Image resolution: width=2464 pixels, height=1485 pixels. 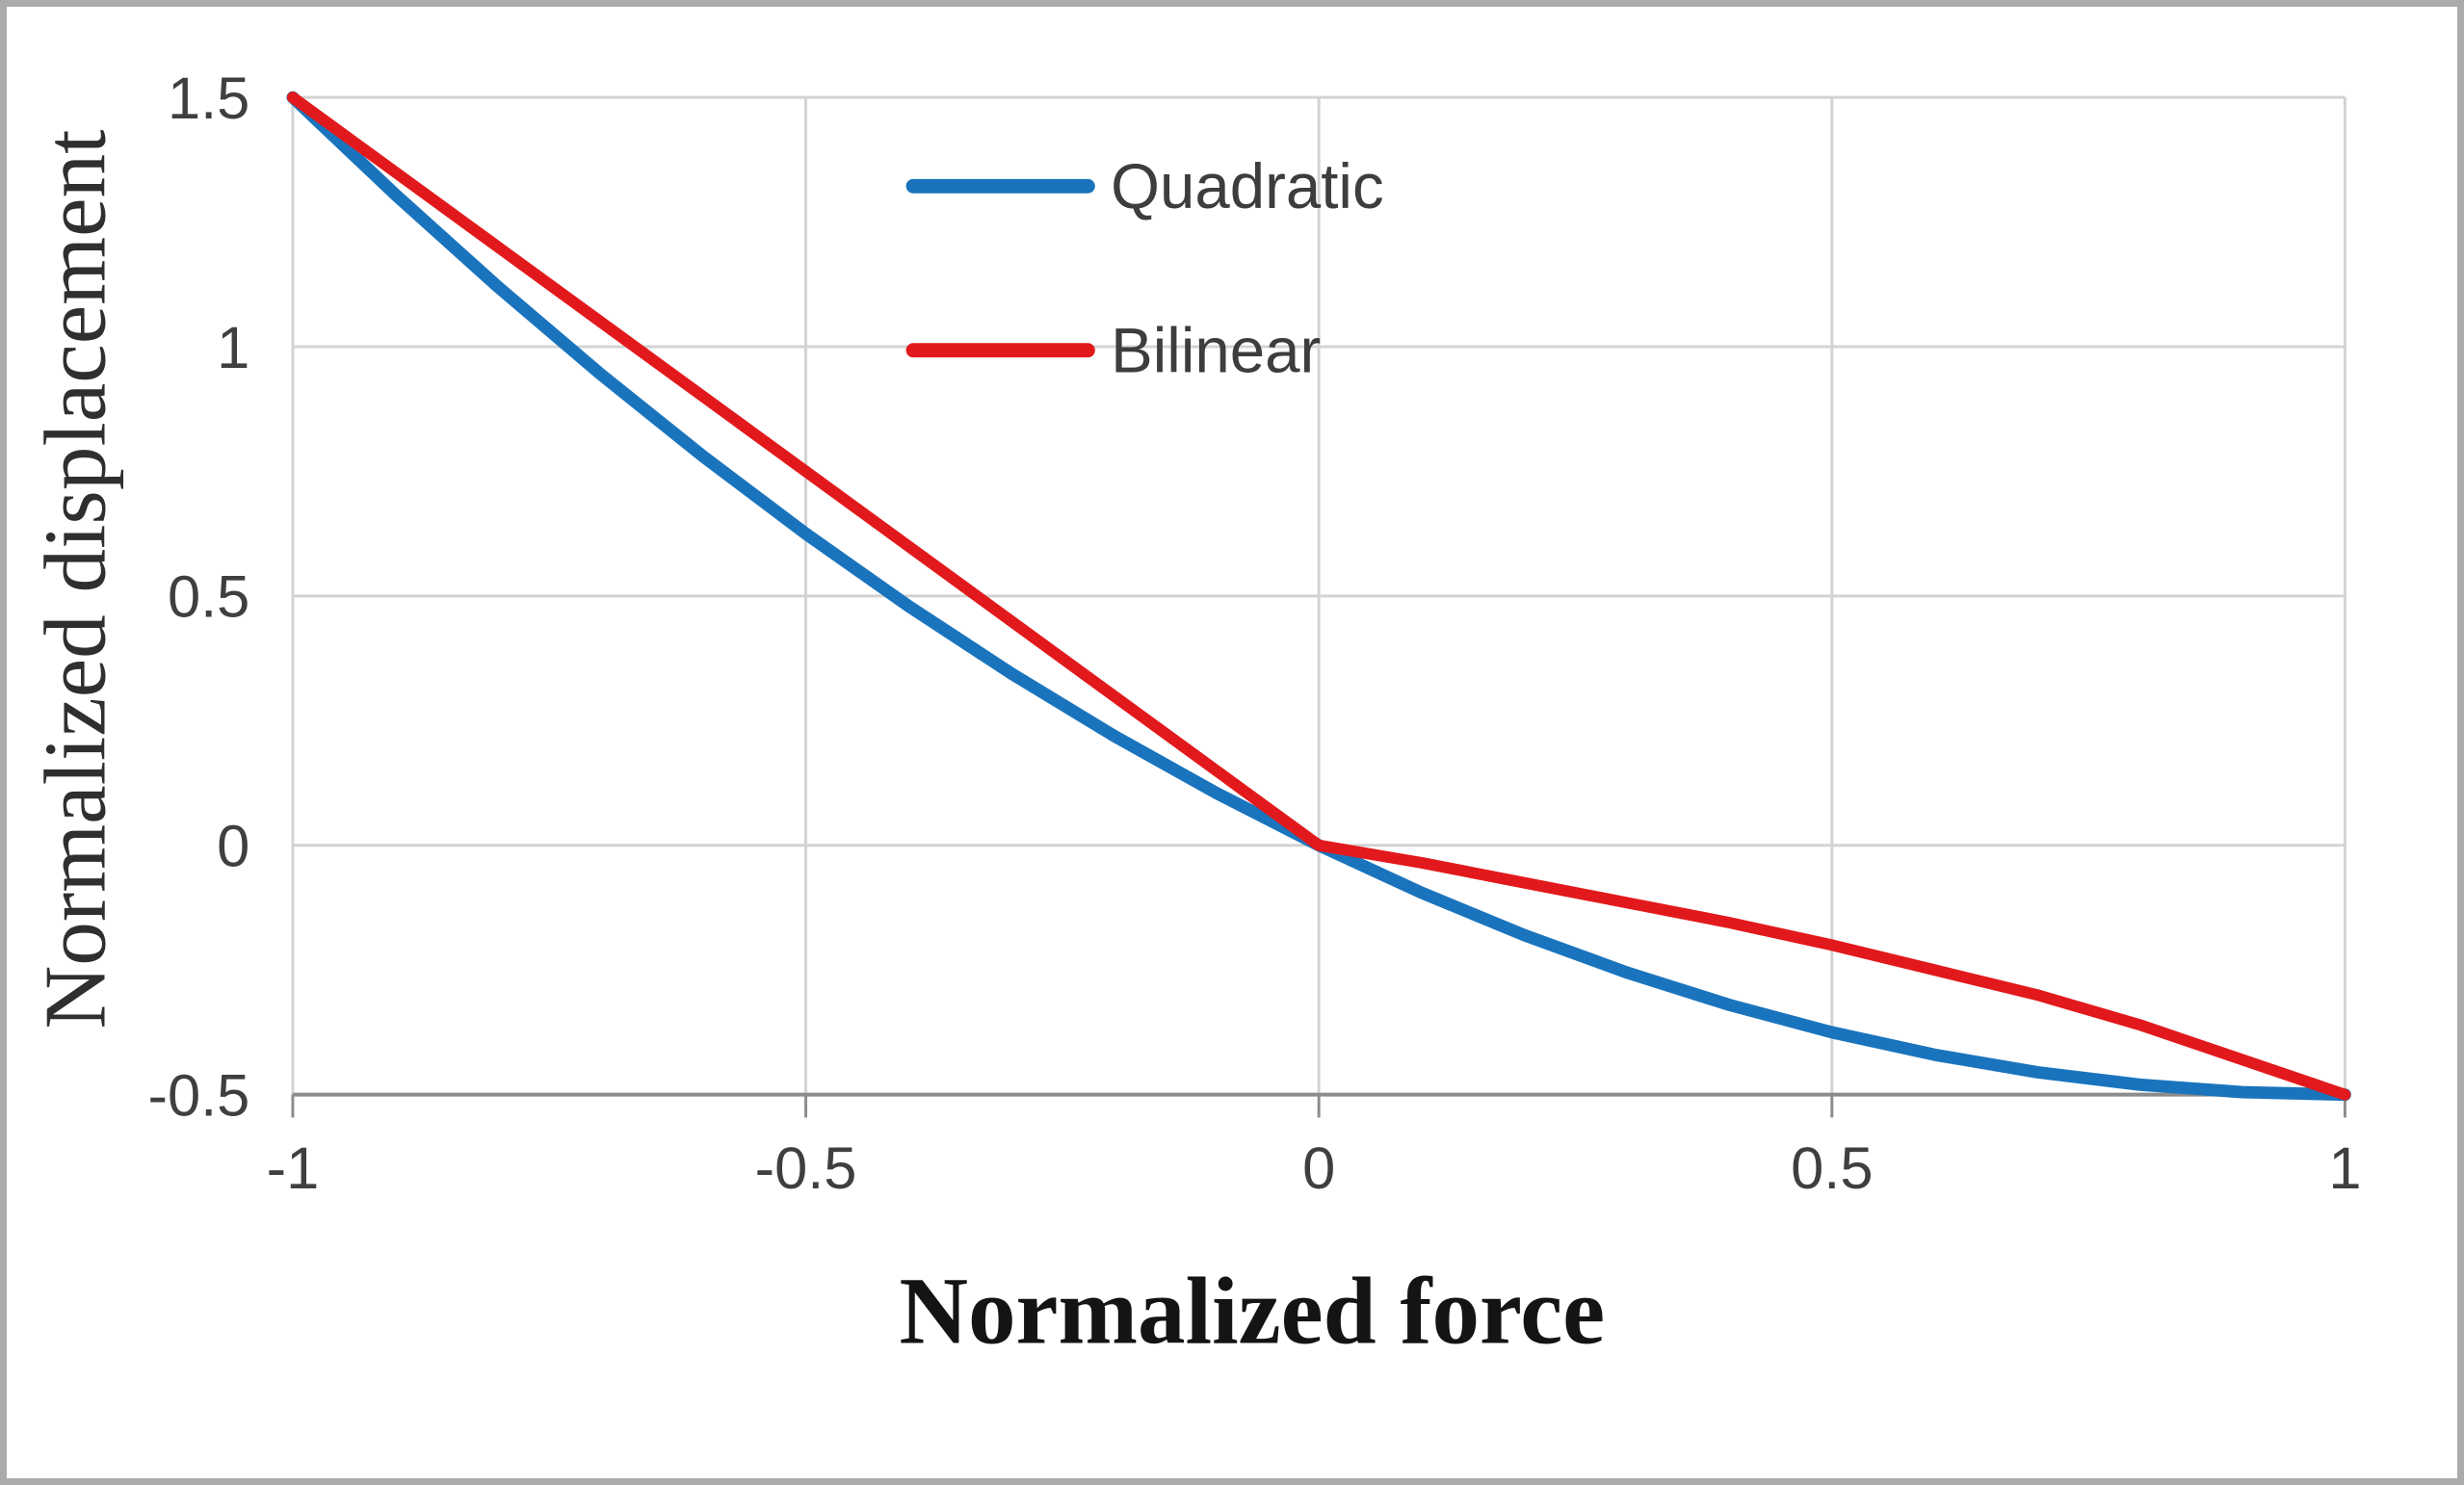 What do you see at coordinates (208, 98) in the screenshot?
I see `y-tick-label: 1.5` at bounding box center [208, 98].